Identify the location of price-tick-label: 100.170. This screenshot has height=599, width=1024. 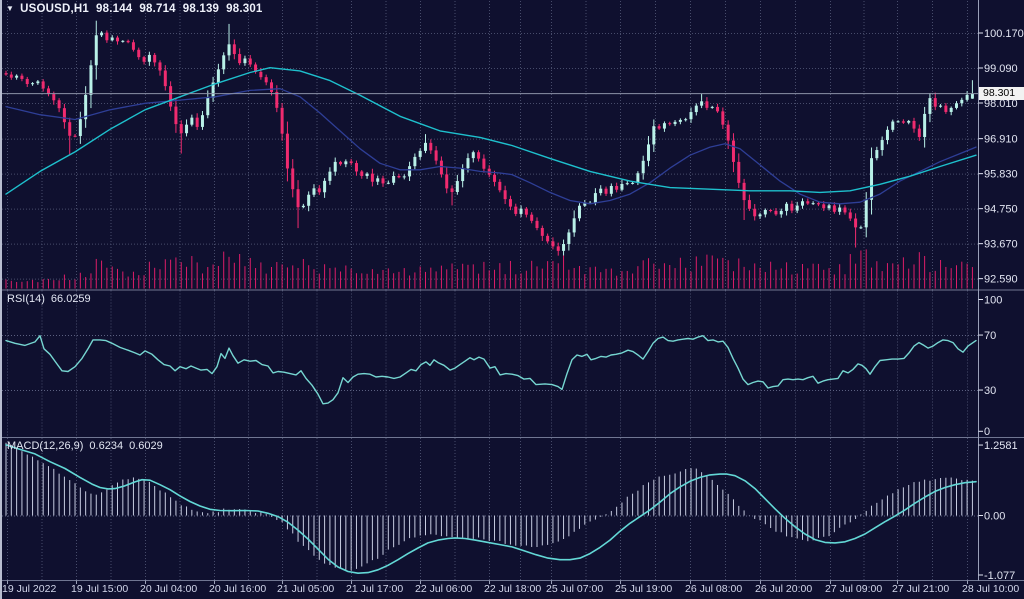
(1004, 34).